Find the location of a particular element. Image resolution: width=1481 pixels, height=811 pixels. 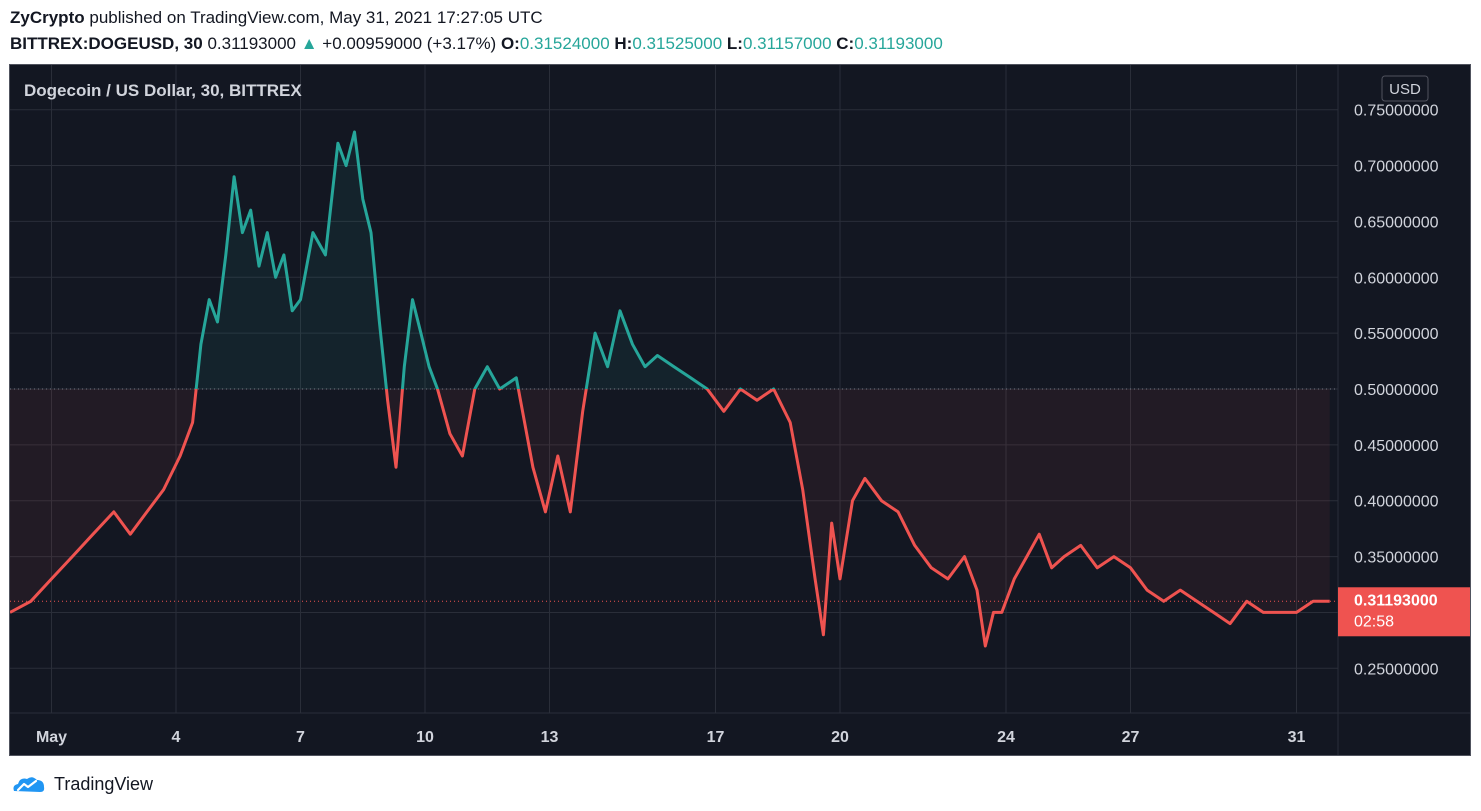

currency-badge-box is located at coordinates (1405, 88).